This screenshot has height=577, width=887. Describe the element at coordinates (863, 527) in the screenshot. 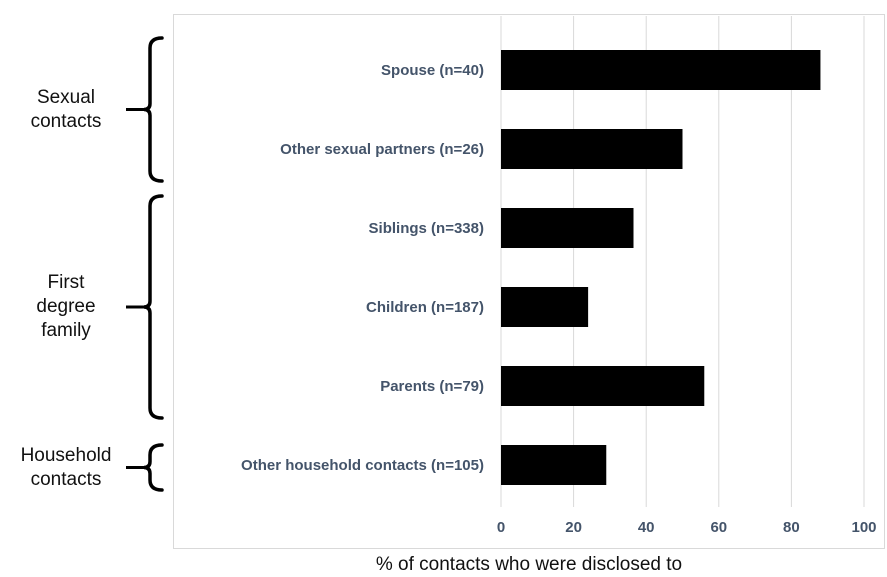

I see `x-tick-label: 100` at that location.